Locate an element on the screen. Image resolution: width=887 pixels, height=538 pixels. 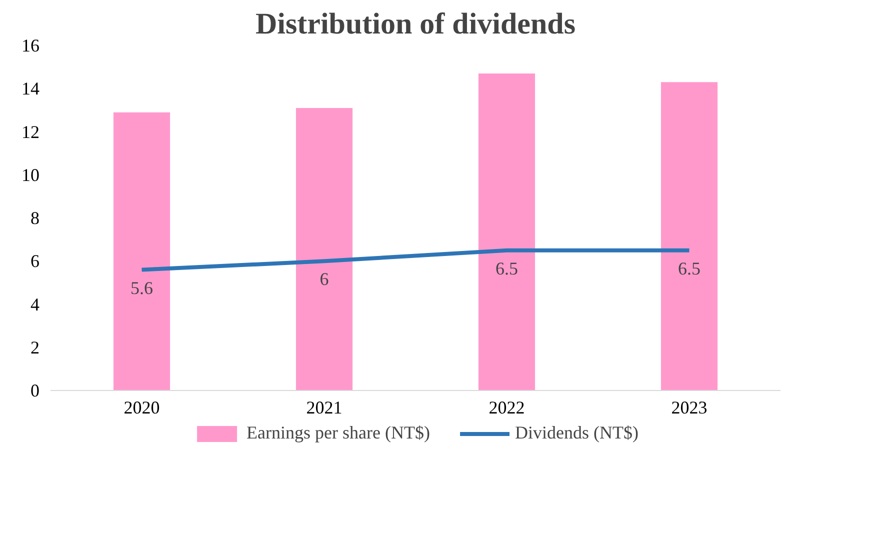
y-tick-label: 6 is located at coordinates (35, 261).